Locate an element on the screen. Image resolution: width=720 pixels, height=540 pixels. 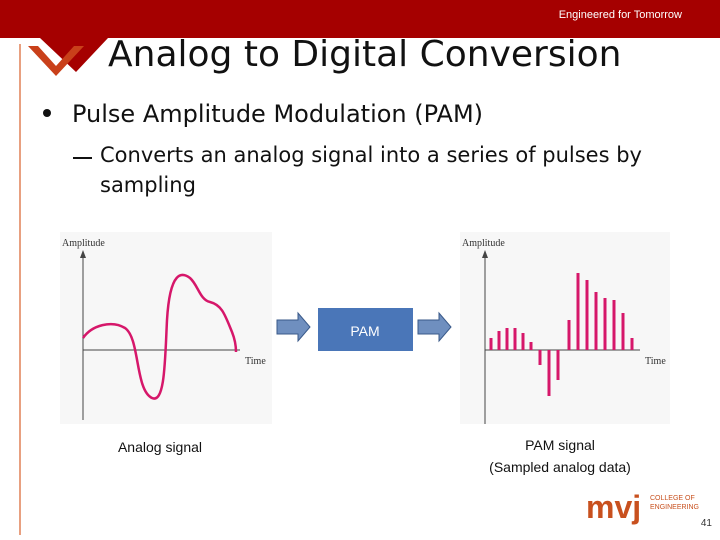
header-band is located at coordinates (360, 15).